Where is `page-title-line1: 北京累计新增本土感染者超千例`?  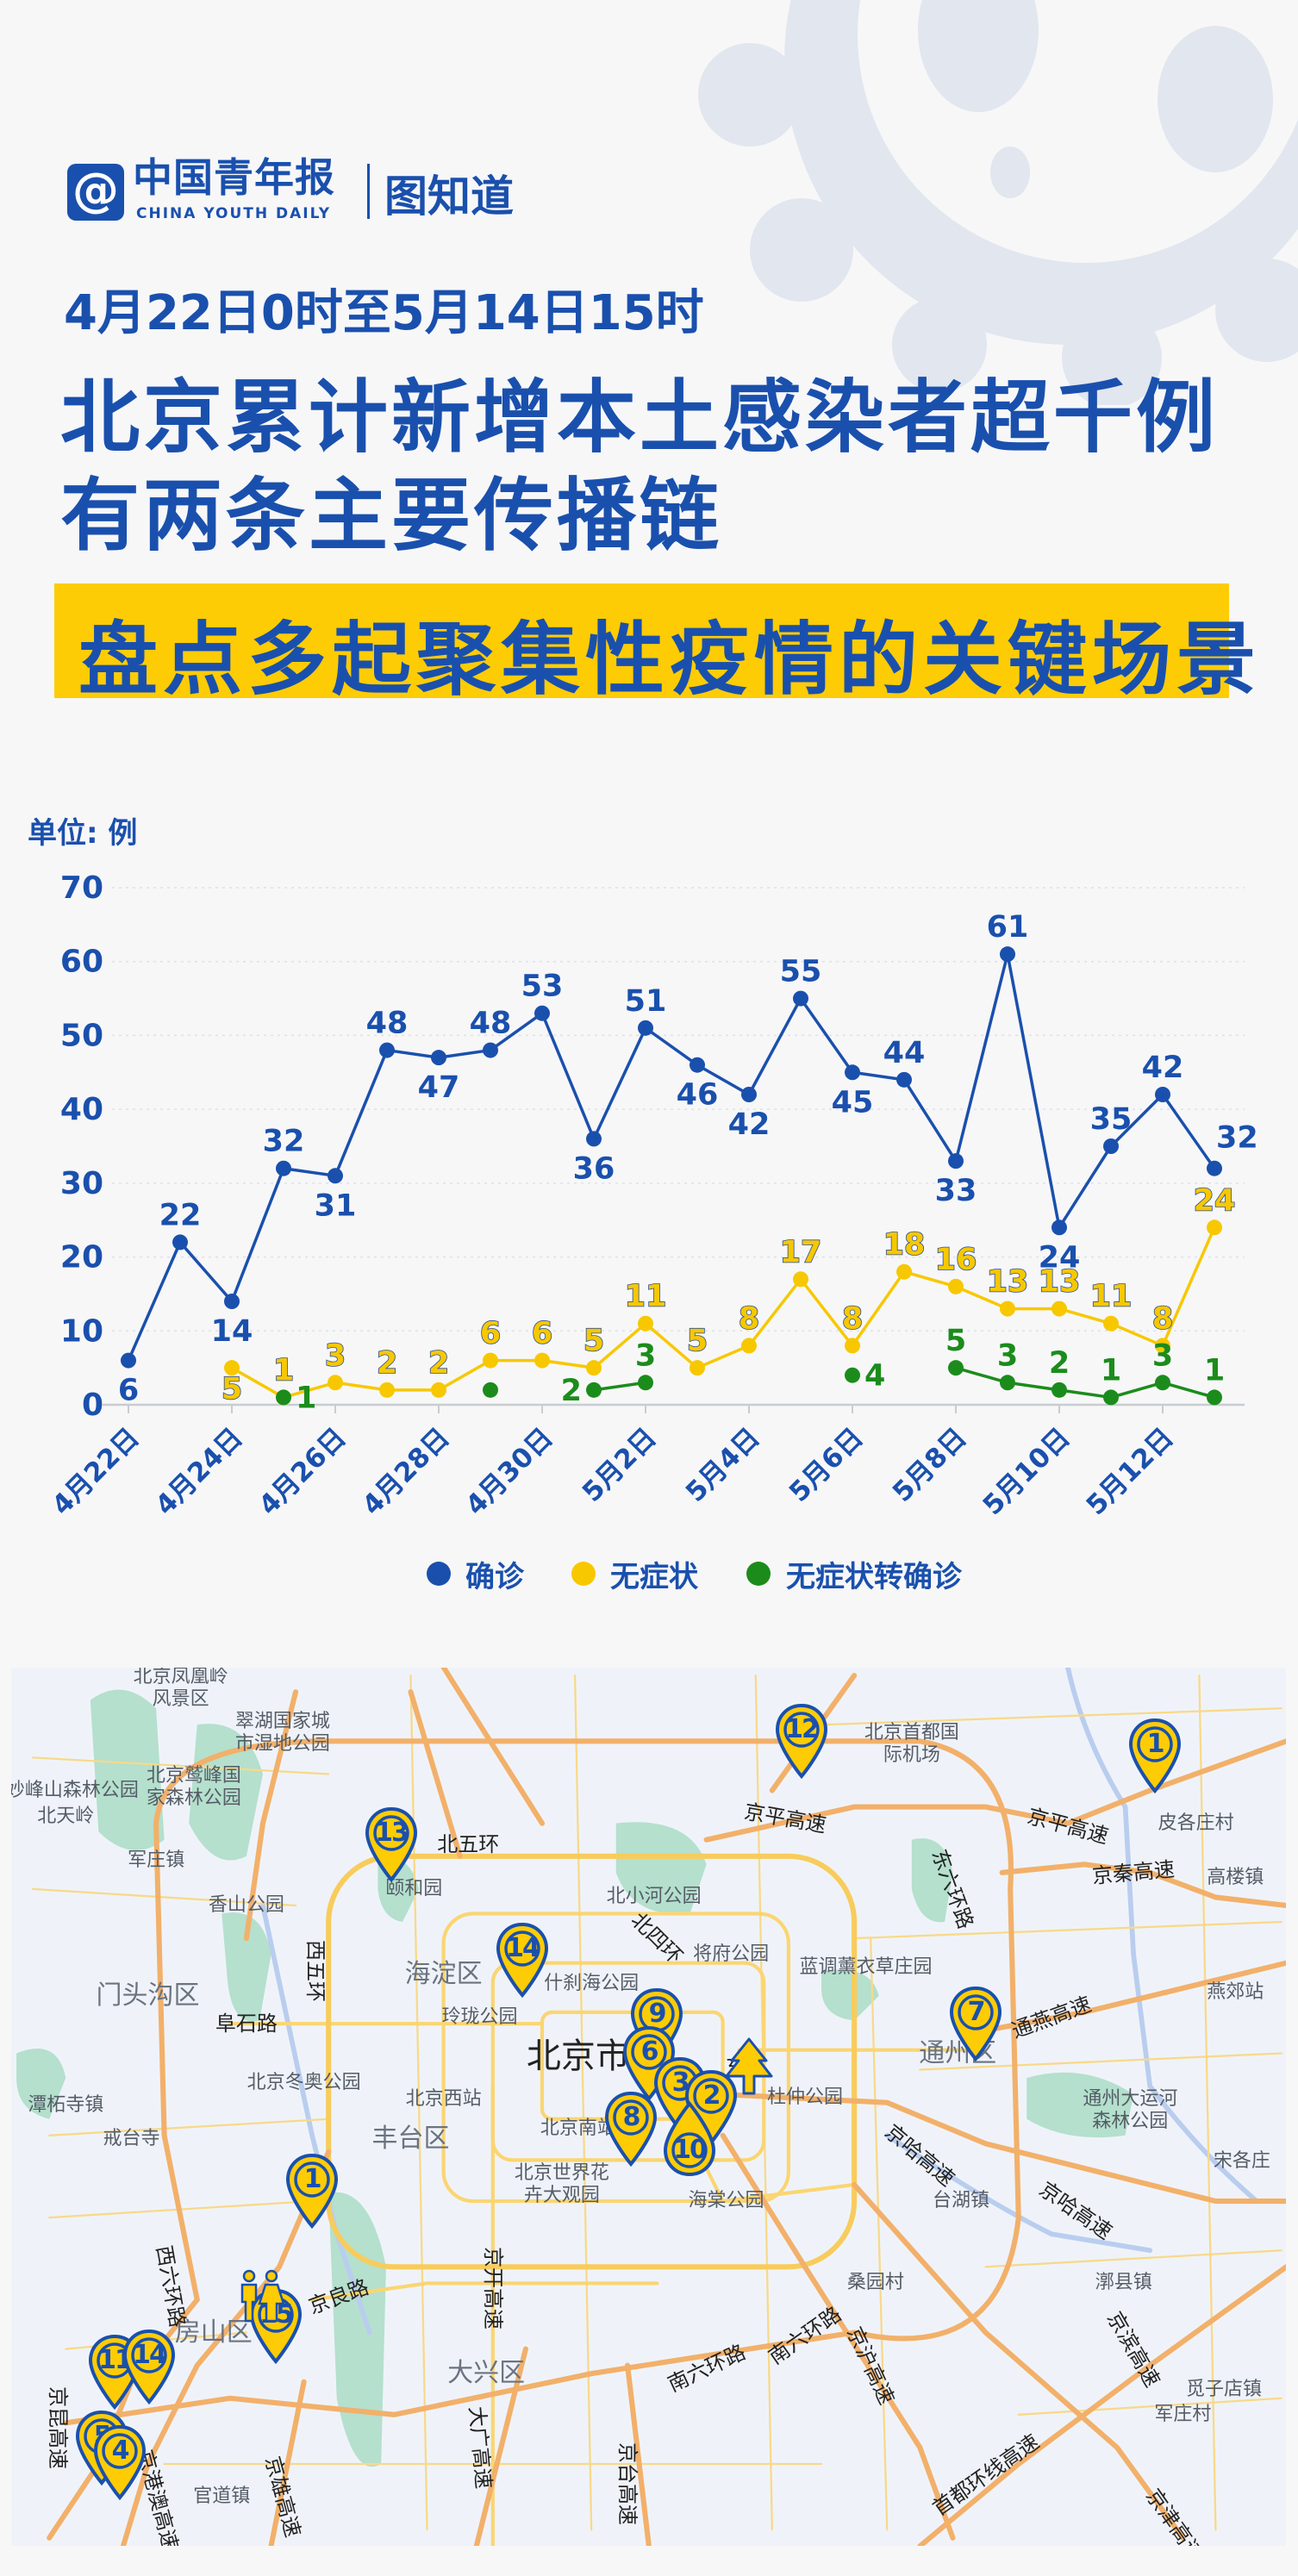 page-title-line1: 北京累计新增本土感染者超千例 is located at coordinates (640, 417).